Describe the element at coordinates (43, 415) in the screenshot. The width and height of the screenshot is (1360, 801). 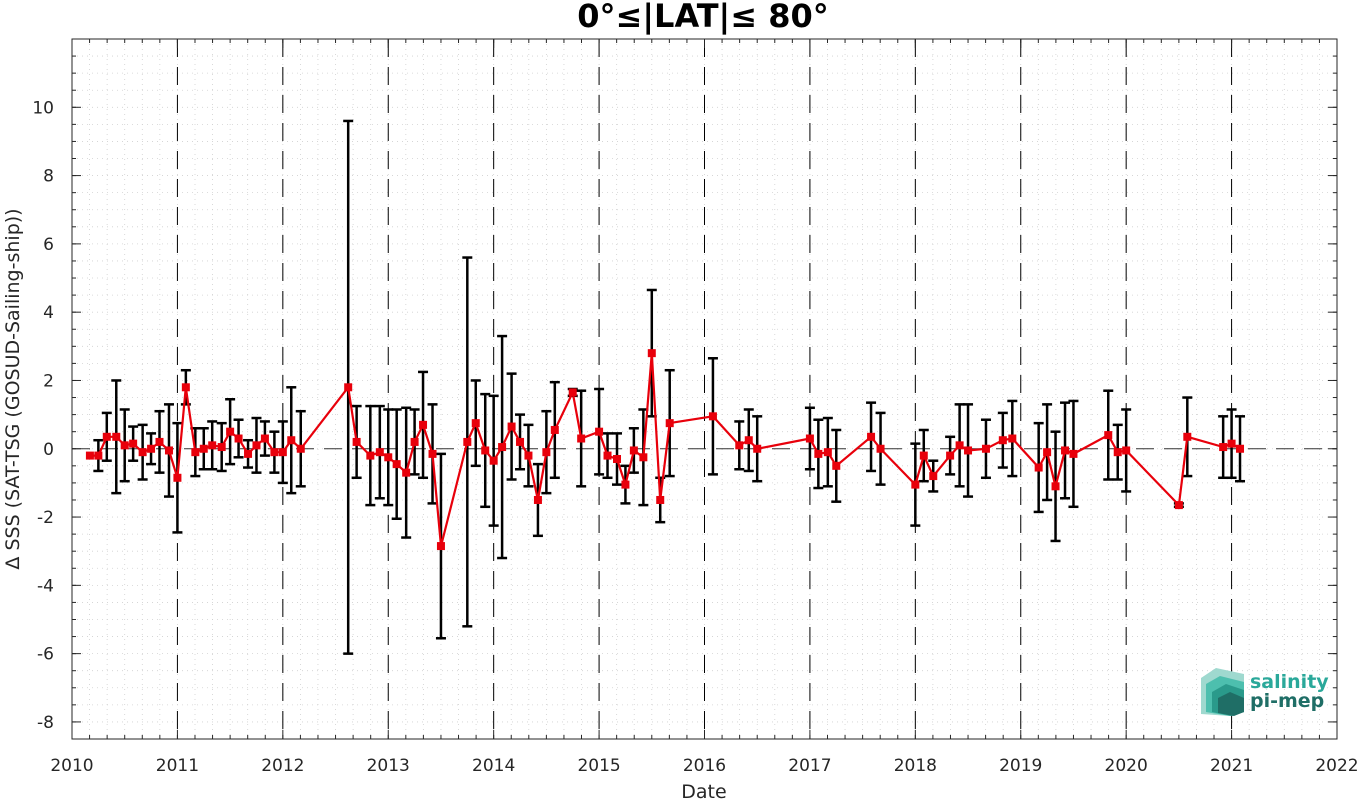
I see `y-tick-labels: -8 -6 -4 -2 0 2 4 6 8 10` at that location.